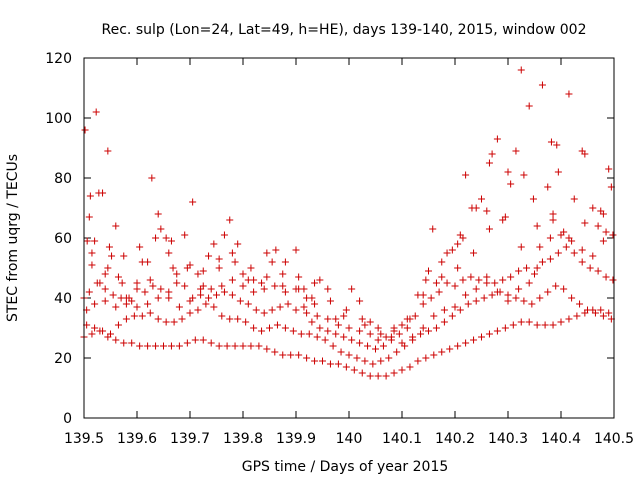 This screenshot has height=480, width=640. I want to click on y-tick-label: 40, so click(63, 299).